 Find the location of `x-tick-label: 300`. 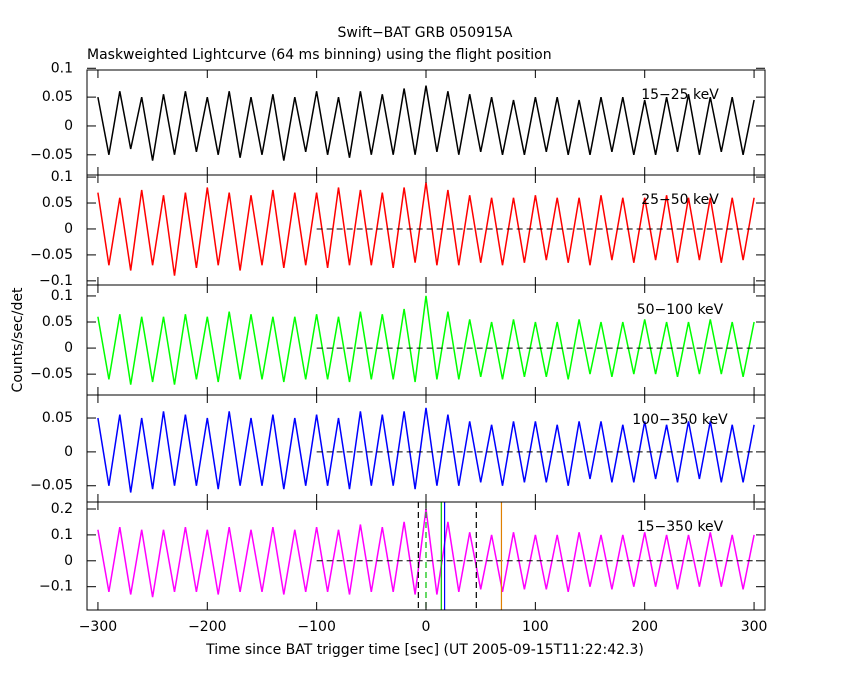

x-tick-label: 300 is located at coordinates (754, 627).